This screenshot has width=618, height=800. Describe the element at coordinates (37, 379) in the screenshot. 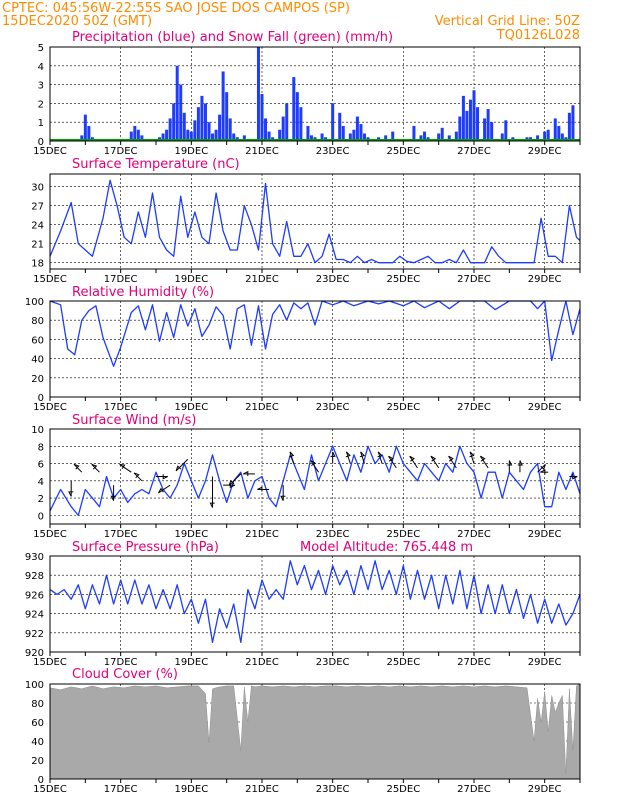

I see `rh-ytick-label: 20` at that location.